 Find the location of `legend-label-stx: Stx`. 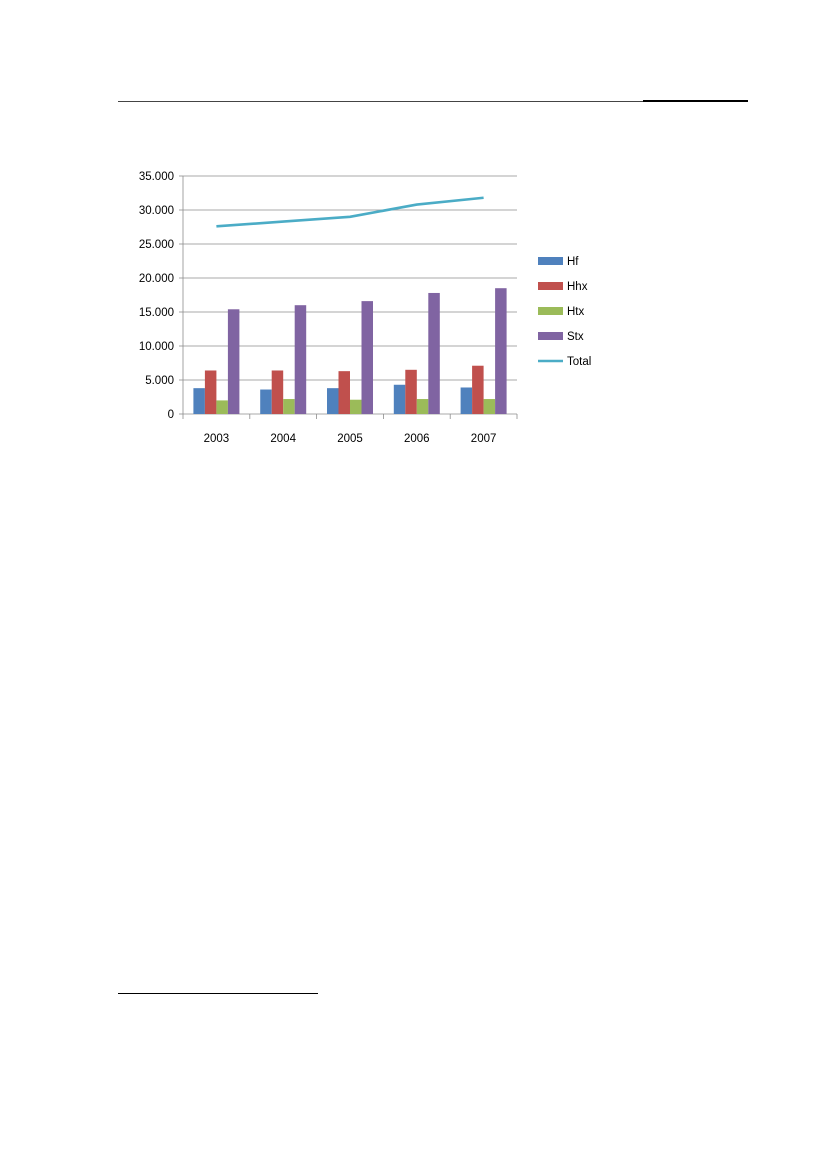

legend-label-stx: Stx is located at coordinates (575, 337).